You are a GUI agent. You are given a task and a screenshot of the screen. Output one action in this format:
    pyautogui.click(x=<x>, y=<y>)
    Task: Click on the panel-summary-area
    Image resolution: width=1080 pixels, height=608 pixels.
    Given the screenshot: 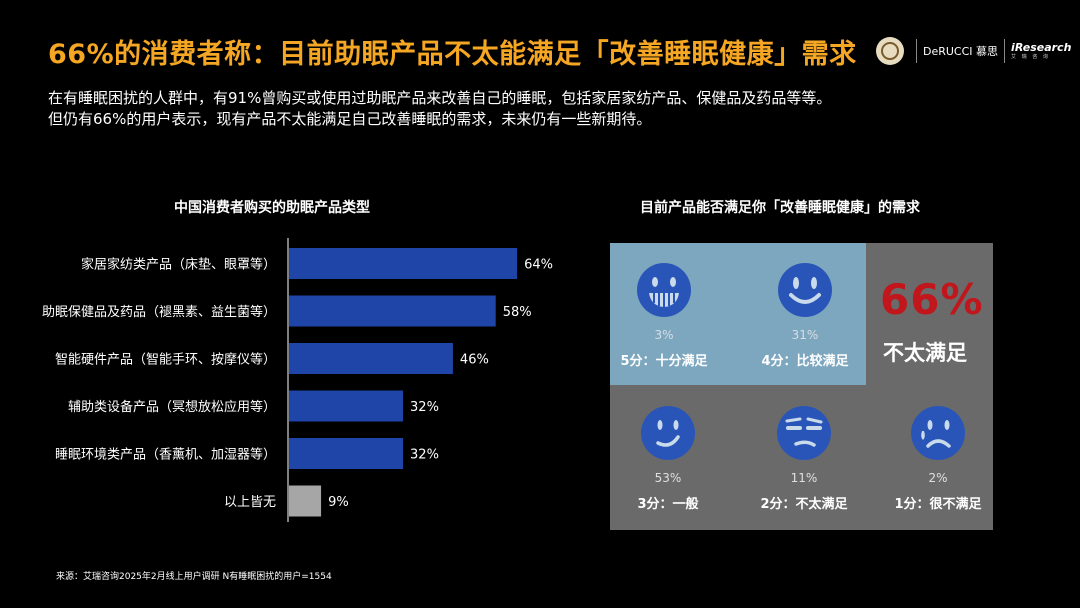 What is the action you would take?
    pyautogui.click(x=929, y=314)
    